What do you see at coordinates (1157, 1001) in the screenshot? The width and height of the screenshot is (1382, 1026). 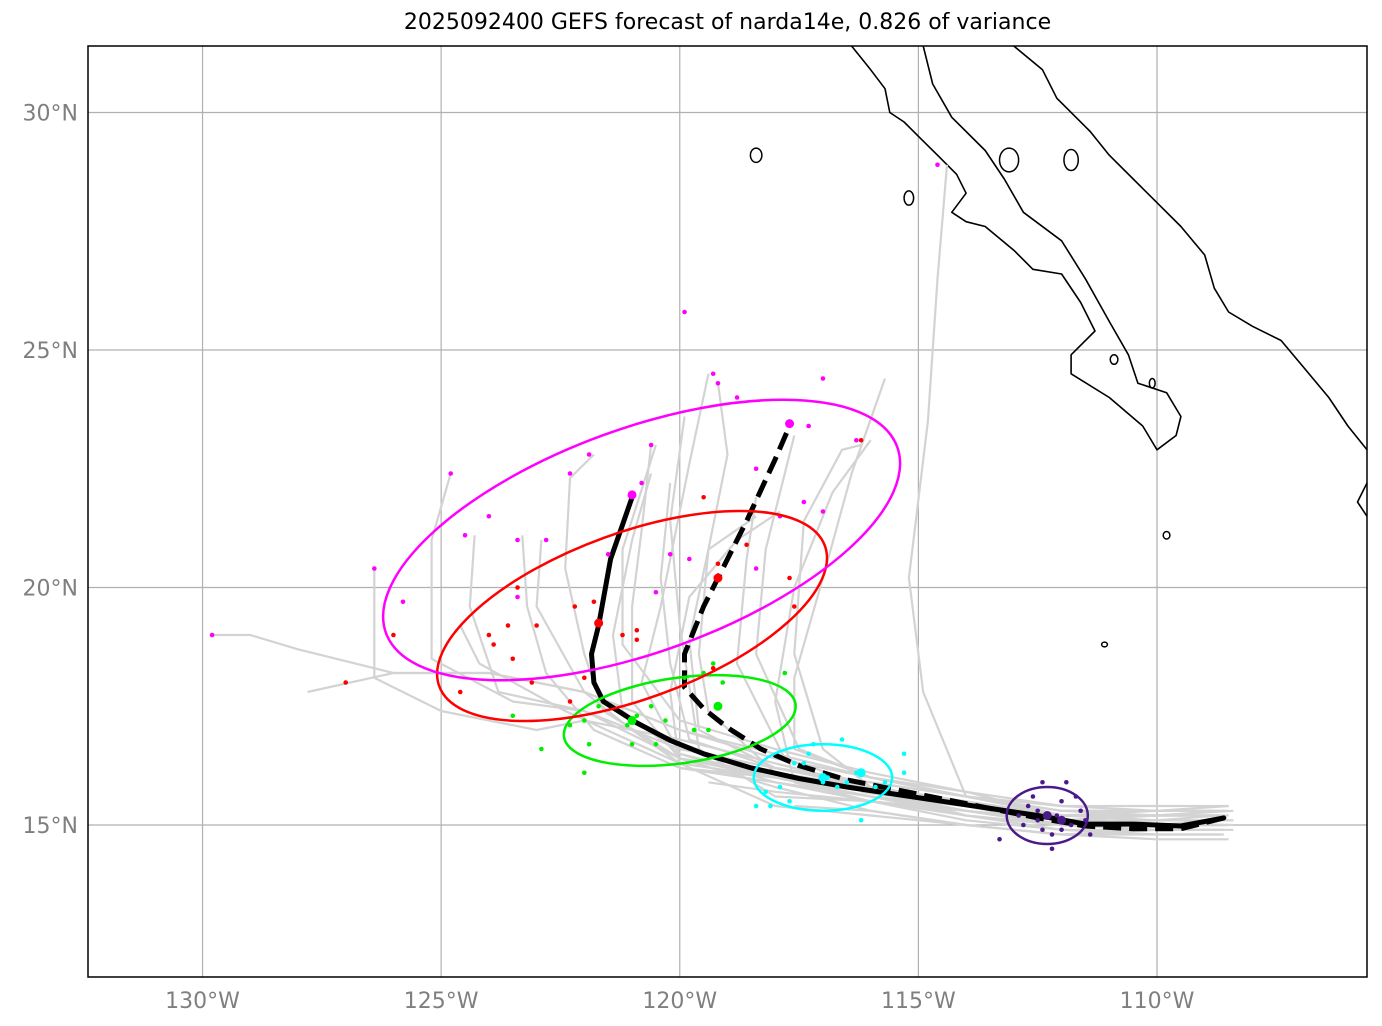 I see `x-tick-label: 110°W` at bounding box center [1157, 1001].